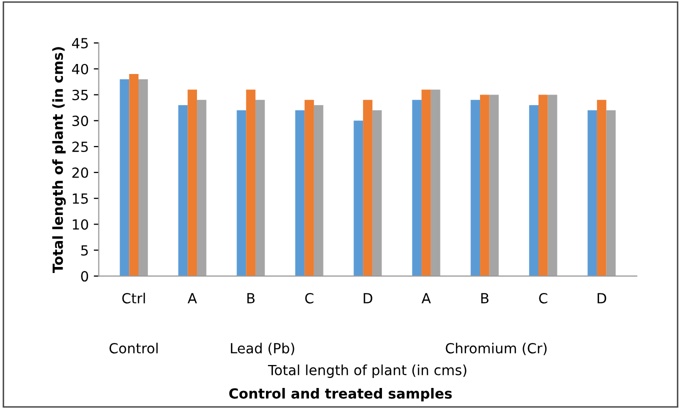  Describe the element at coordinates (80, 43) in the screenshot. I see `y-tick-label: 45` at that location.